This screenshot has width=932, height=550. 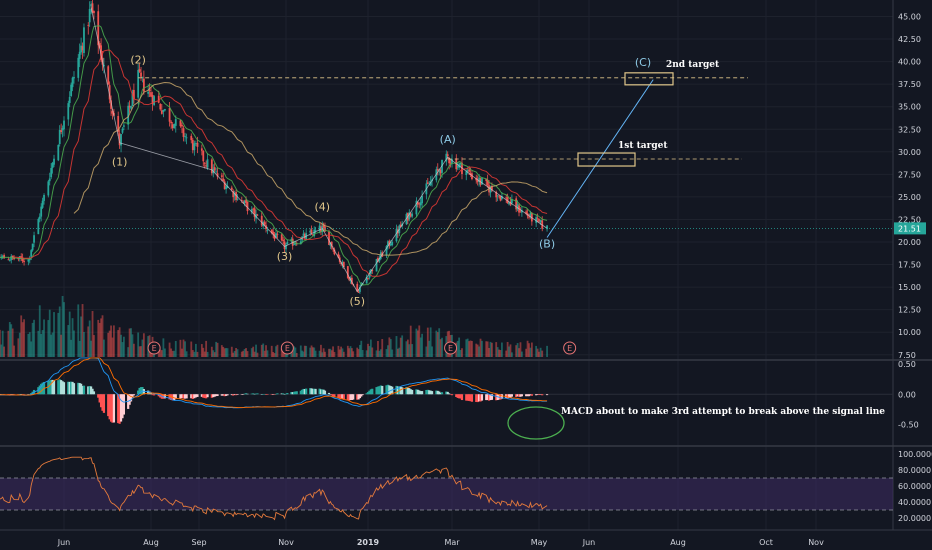 What do you see at coordinates (443, 113) in the screenshot?
I see `target-zones: 1st target 2nd target` at bounding box center [443, 113].